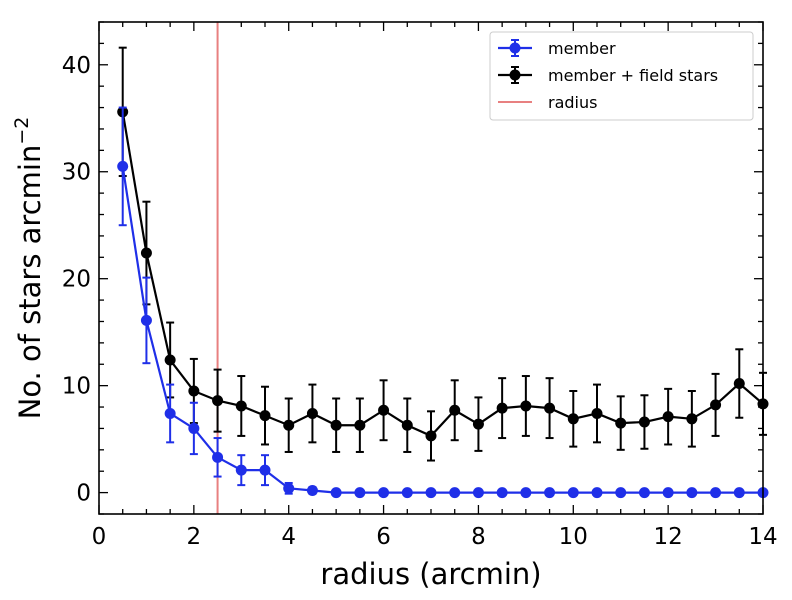  I want to click on legend-entry-member: member, so click(557, 48).